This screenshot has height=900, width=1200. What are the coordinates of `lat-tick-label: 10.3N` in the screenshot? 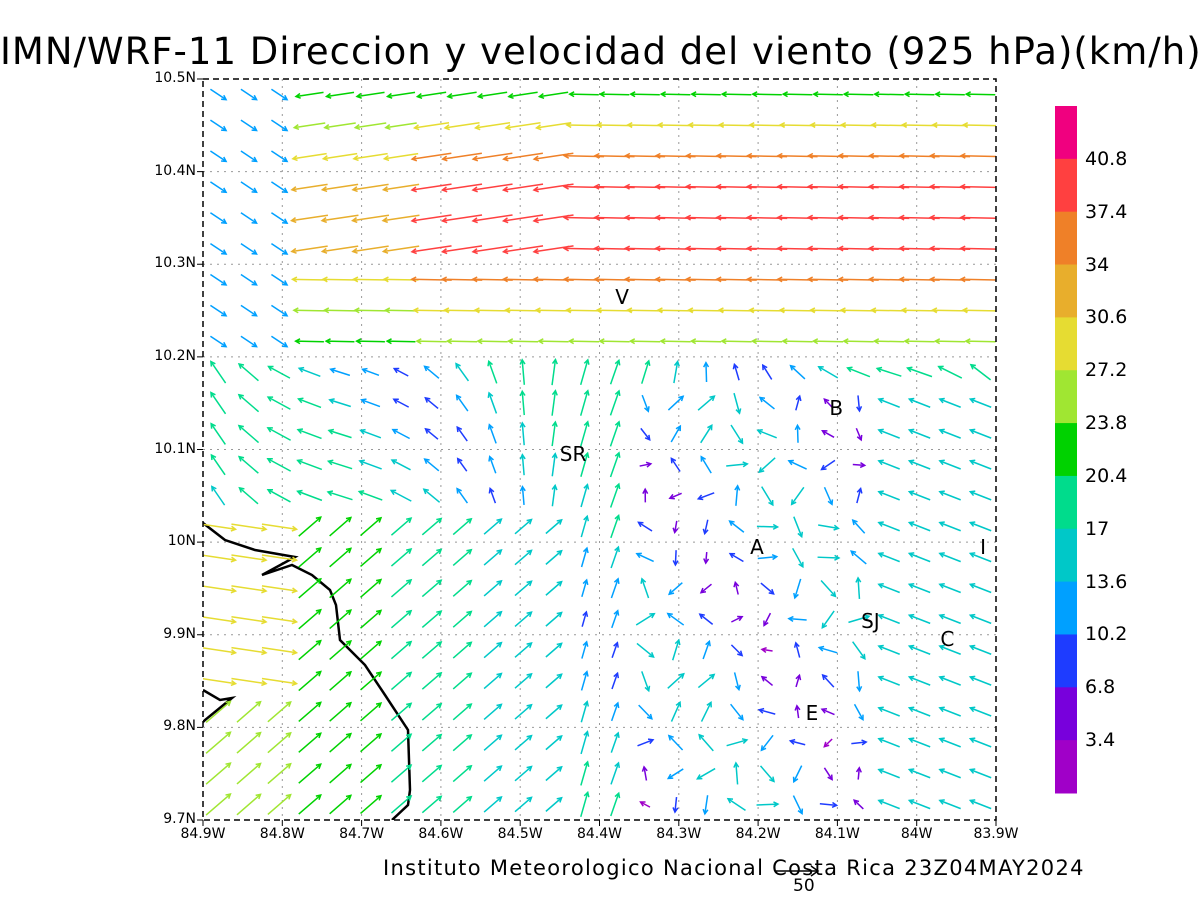 It's located at (175, 263).